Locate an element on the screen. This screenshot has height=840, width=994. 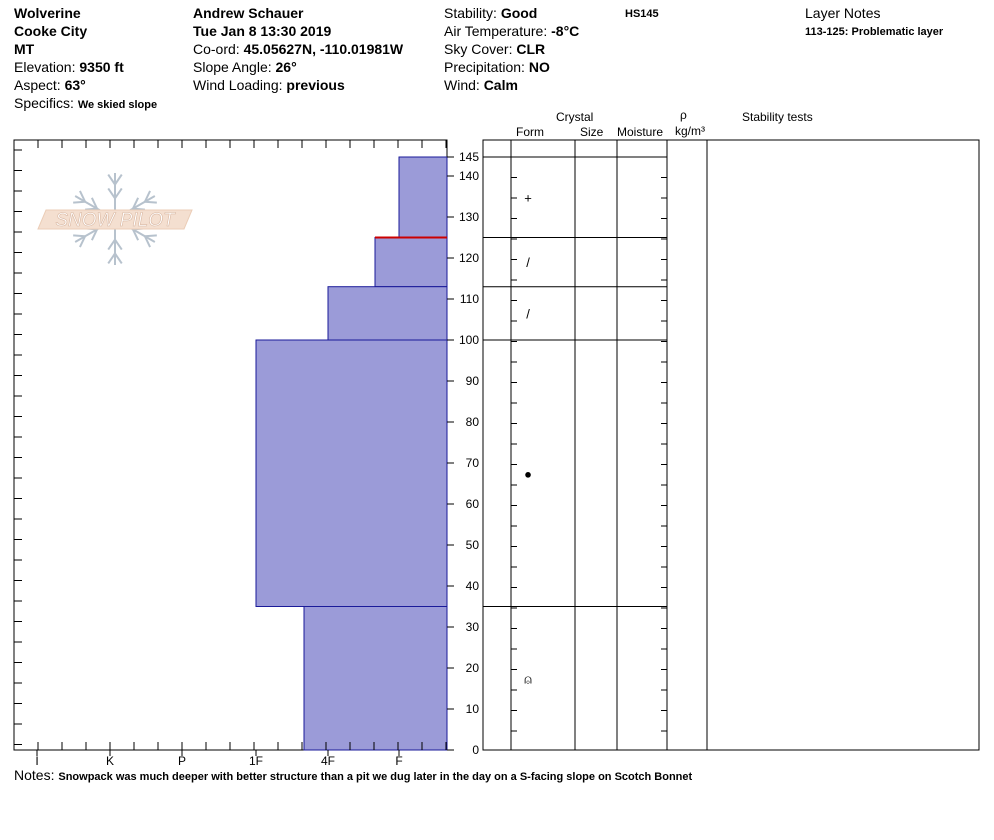
wind-row: Wind: Calm is located at coordinates (481, 85).